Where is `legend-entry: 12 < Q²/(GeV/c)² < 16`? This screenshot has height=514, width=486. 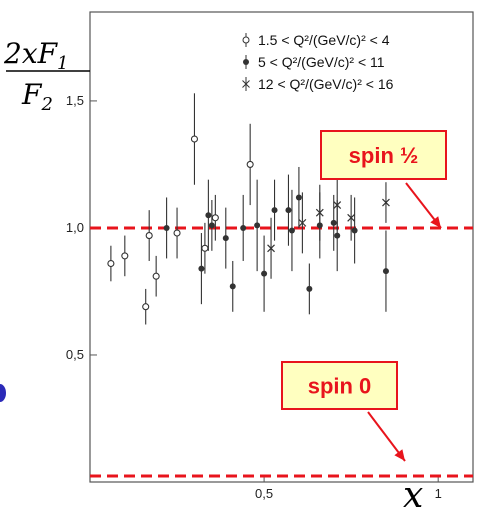 legend-entry: 12 < Q²/(GeV/c)² < 16 is located at coordinates (318, 84).